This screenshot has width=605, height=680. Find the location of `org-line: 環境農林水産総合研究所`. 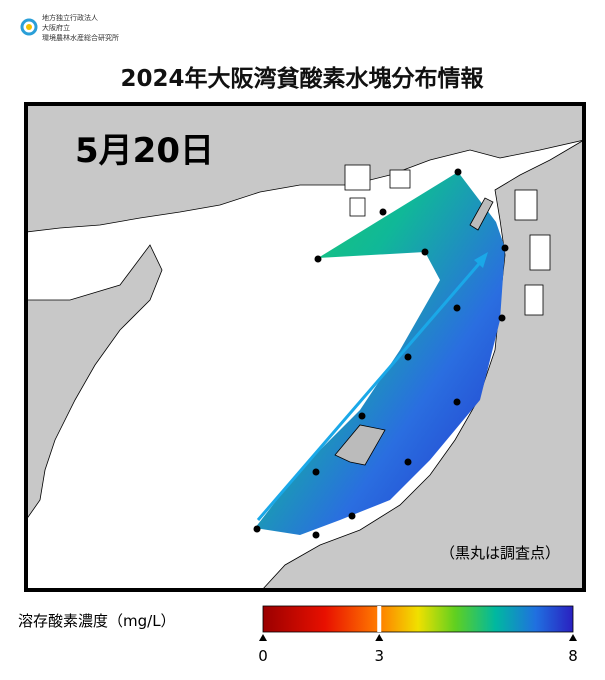

org-line: 環境農林水産総合研究所 is located at coordinates (80, 37).